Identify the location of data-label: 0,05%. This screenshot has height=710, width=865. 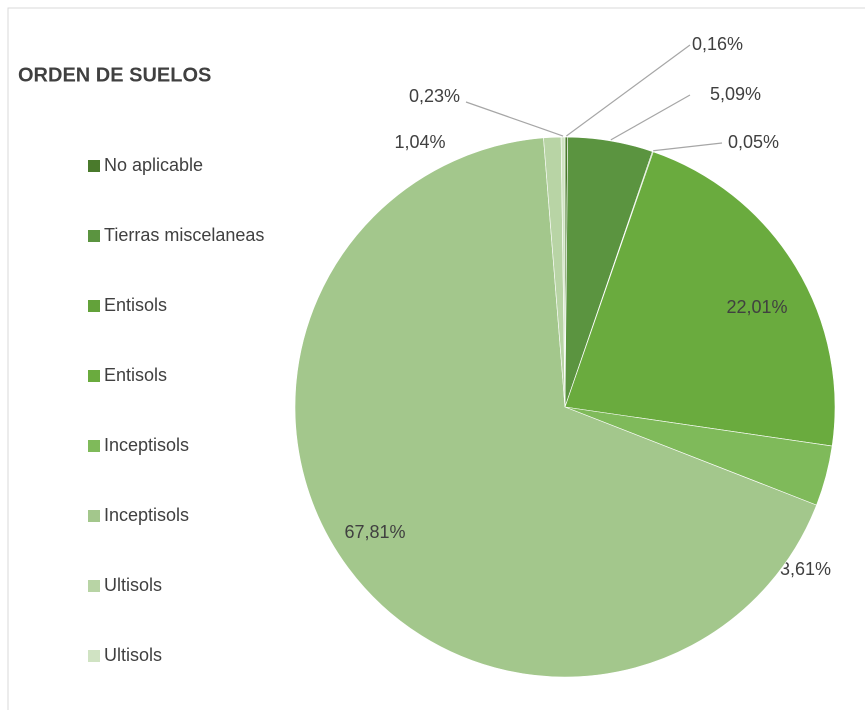
(753, 142).